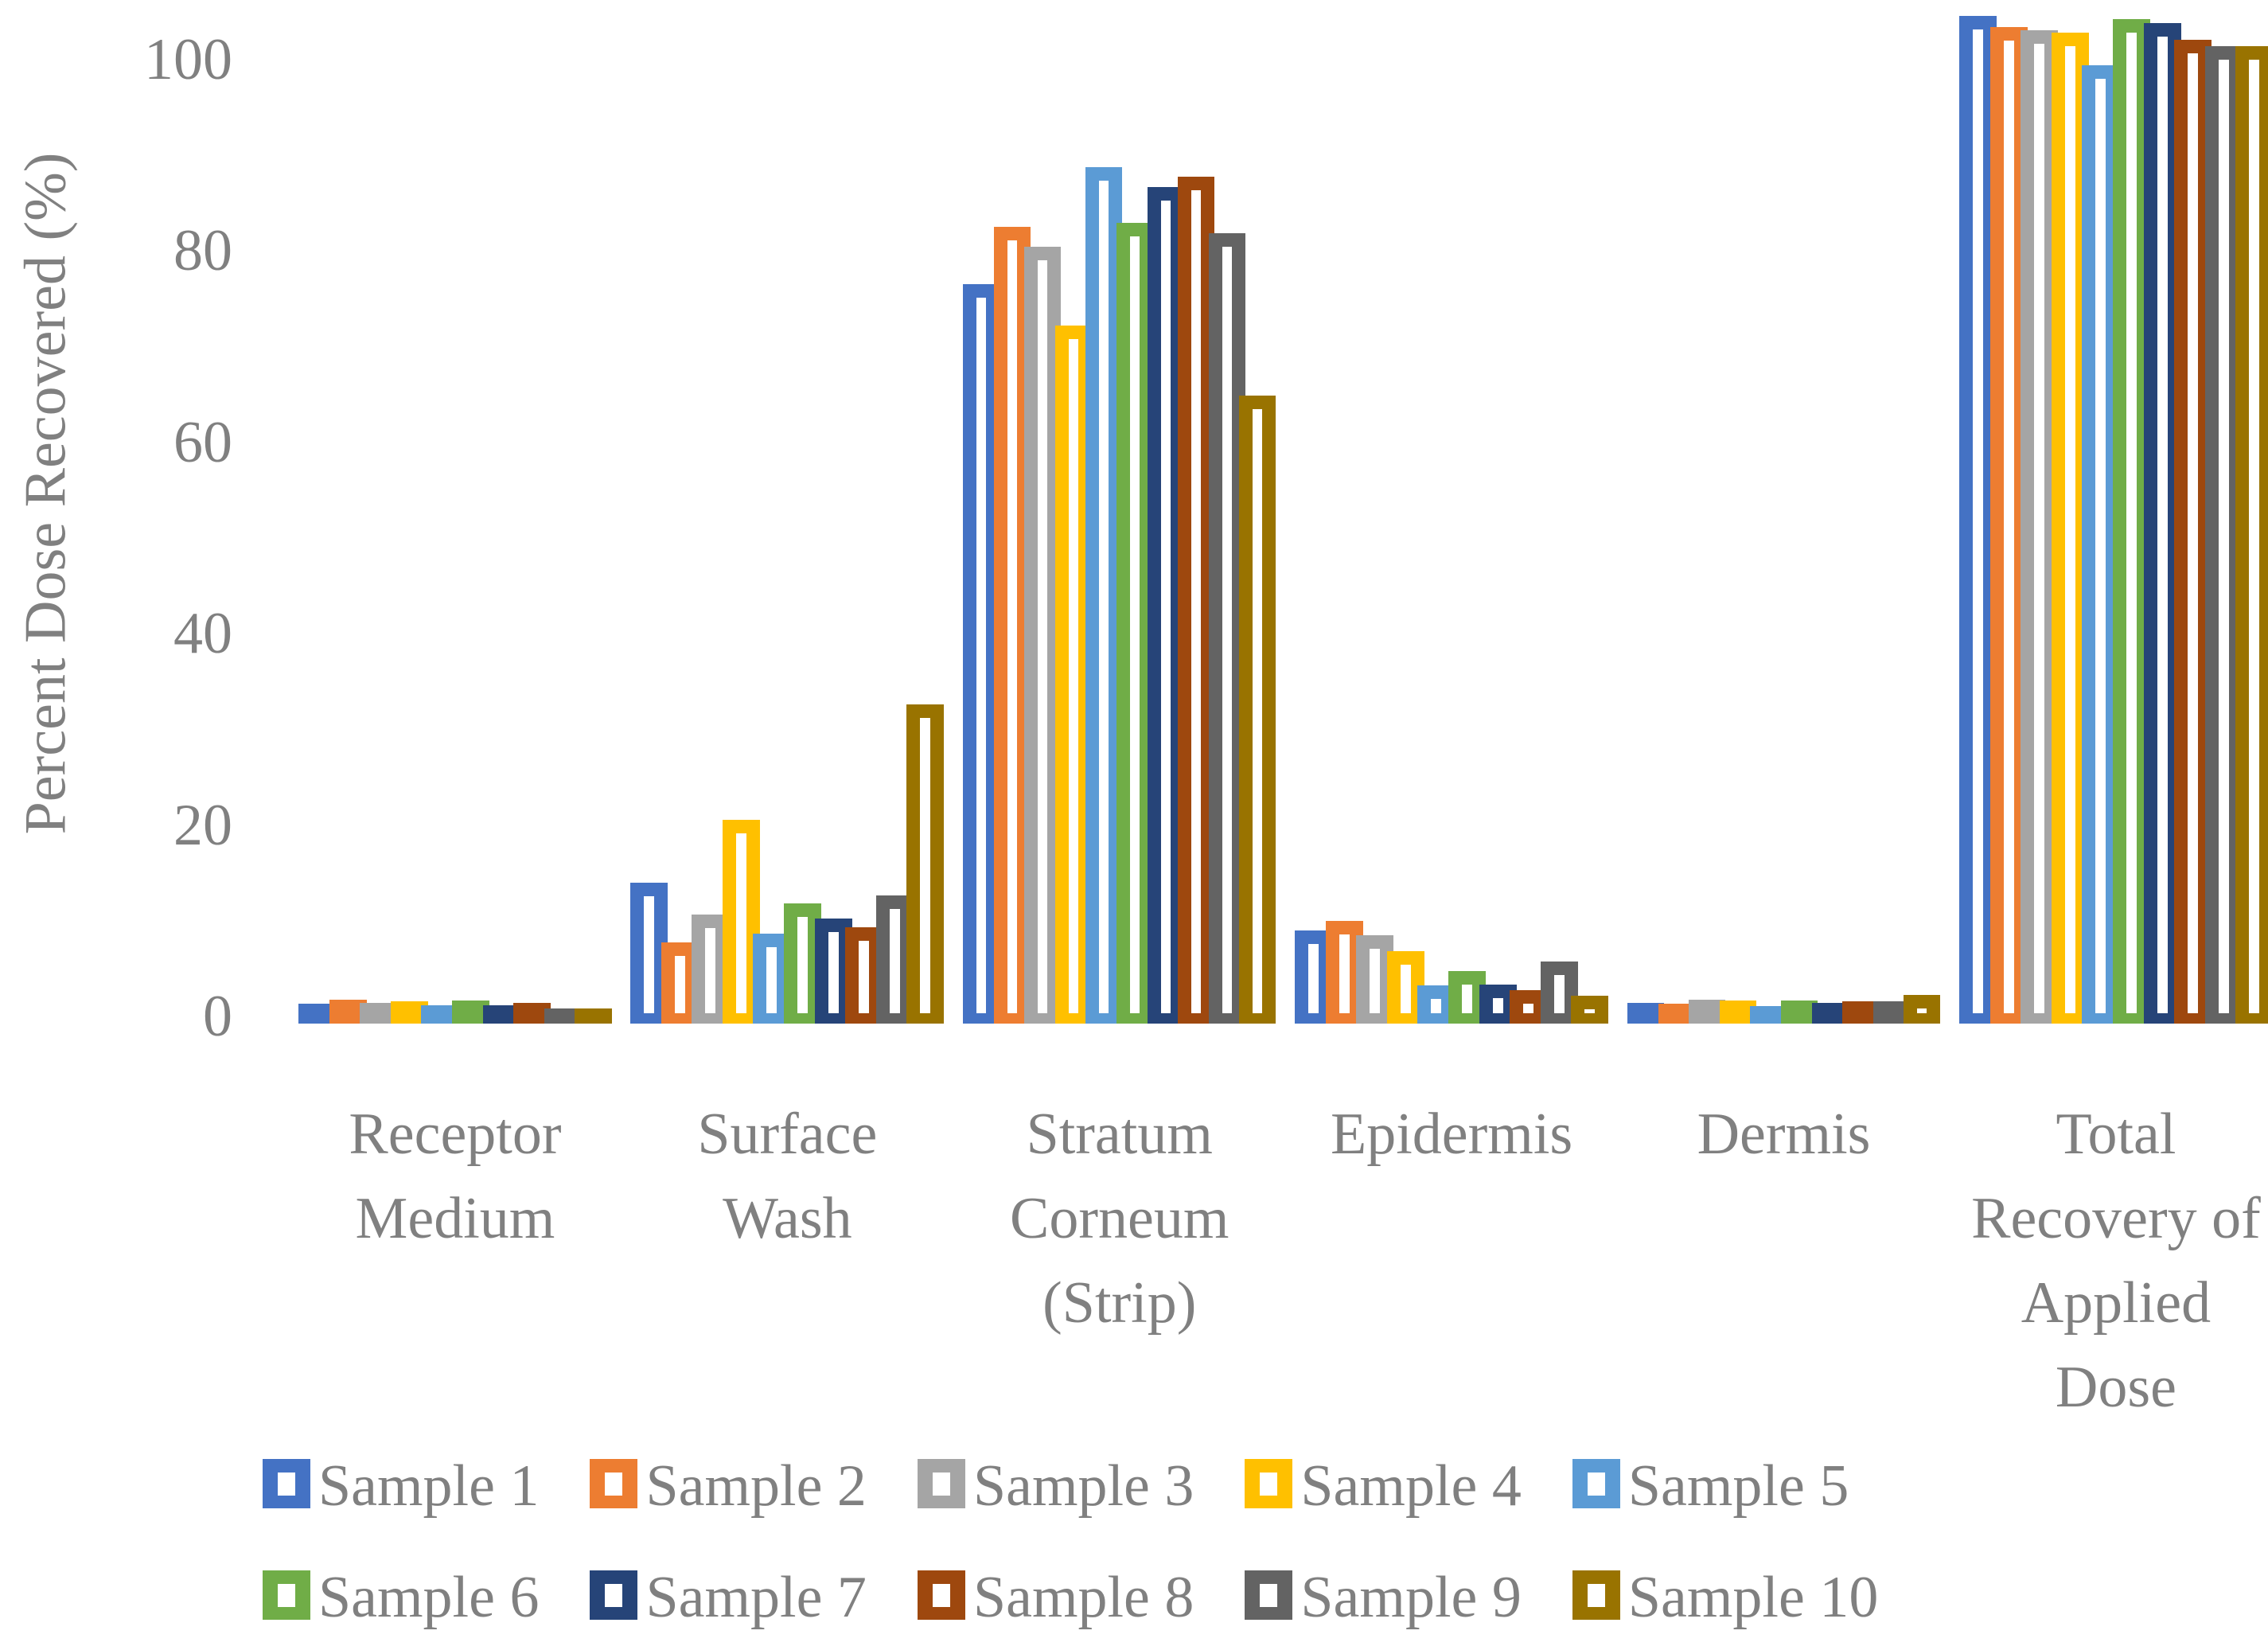  I want to click on legend-item-sample-4: Sample 4, so click(1383, 1486).